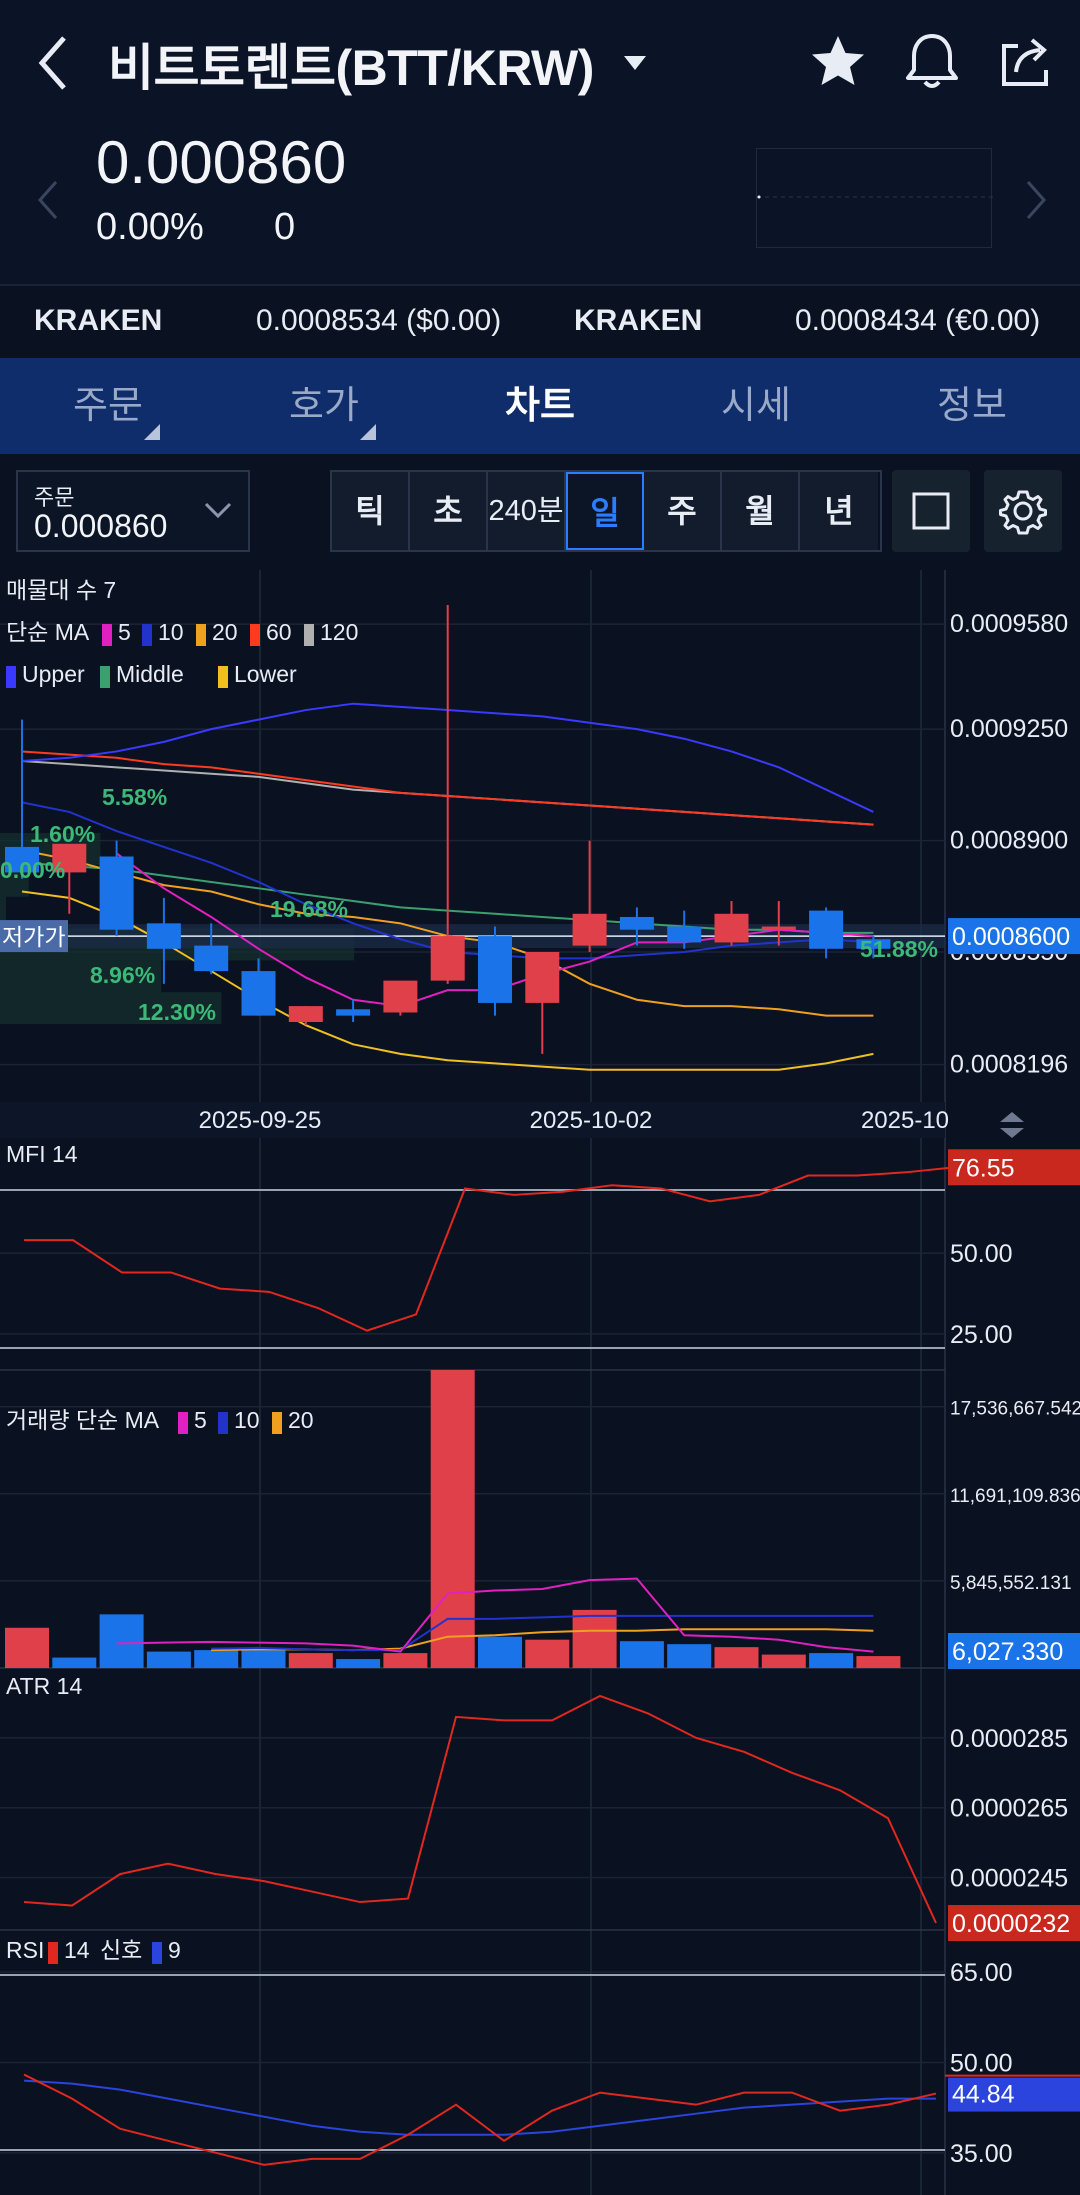 This screenshot has width=1080, height=2195. I want to click on rsi-line, so click(480, 2119).